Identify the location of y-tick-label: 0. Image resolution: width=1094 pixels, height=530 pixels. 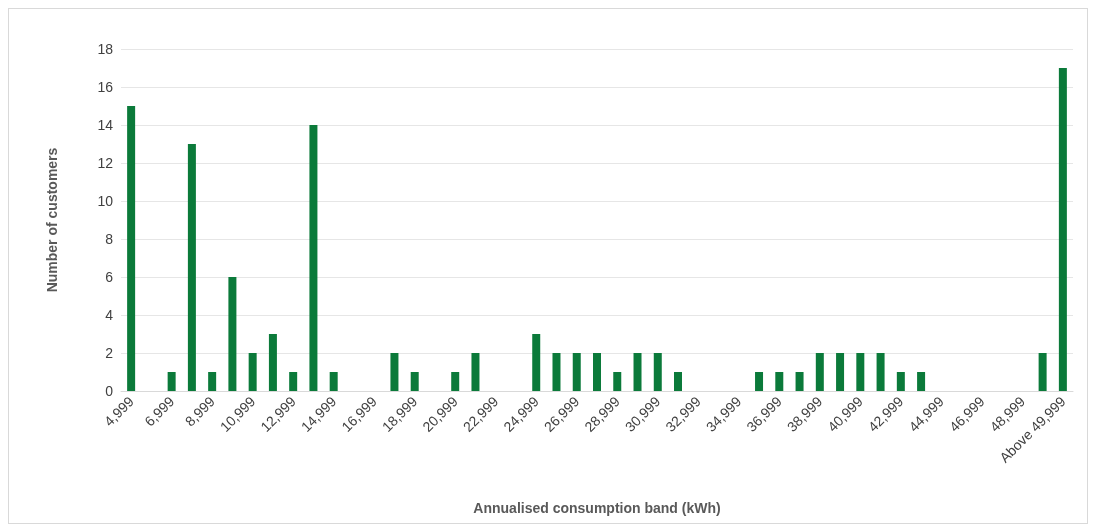
(109, 391).